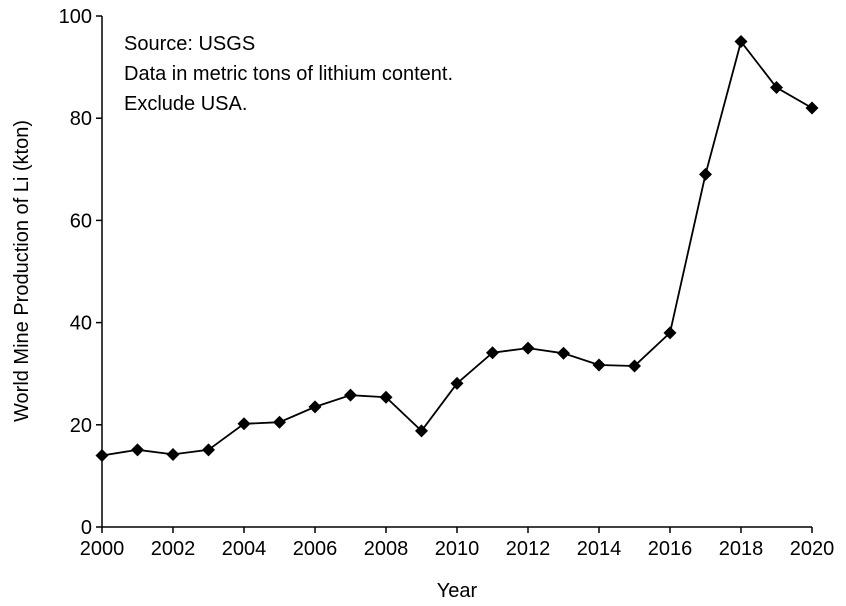 The image size is (846, 606). What do you see at coordinates (244, 549) in the screenshot?
I see `x-tick-label: 2004` at bounding box center [244, 549].